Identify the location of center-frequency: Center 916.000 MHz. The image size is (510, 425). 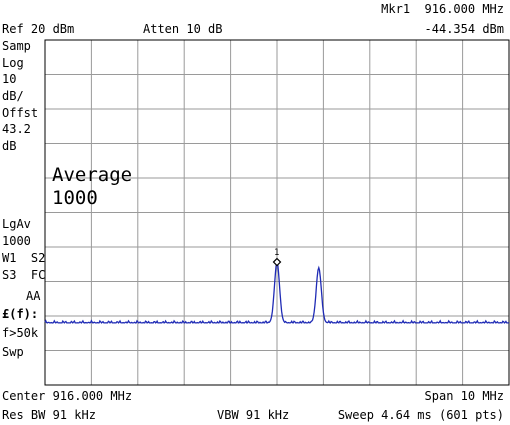
(67, 396).